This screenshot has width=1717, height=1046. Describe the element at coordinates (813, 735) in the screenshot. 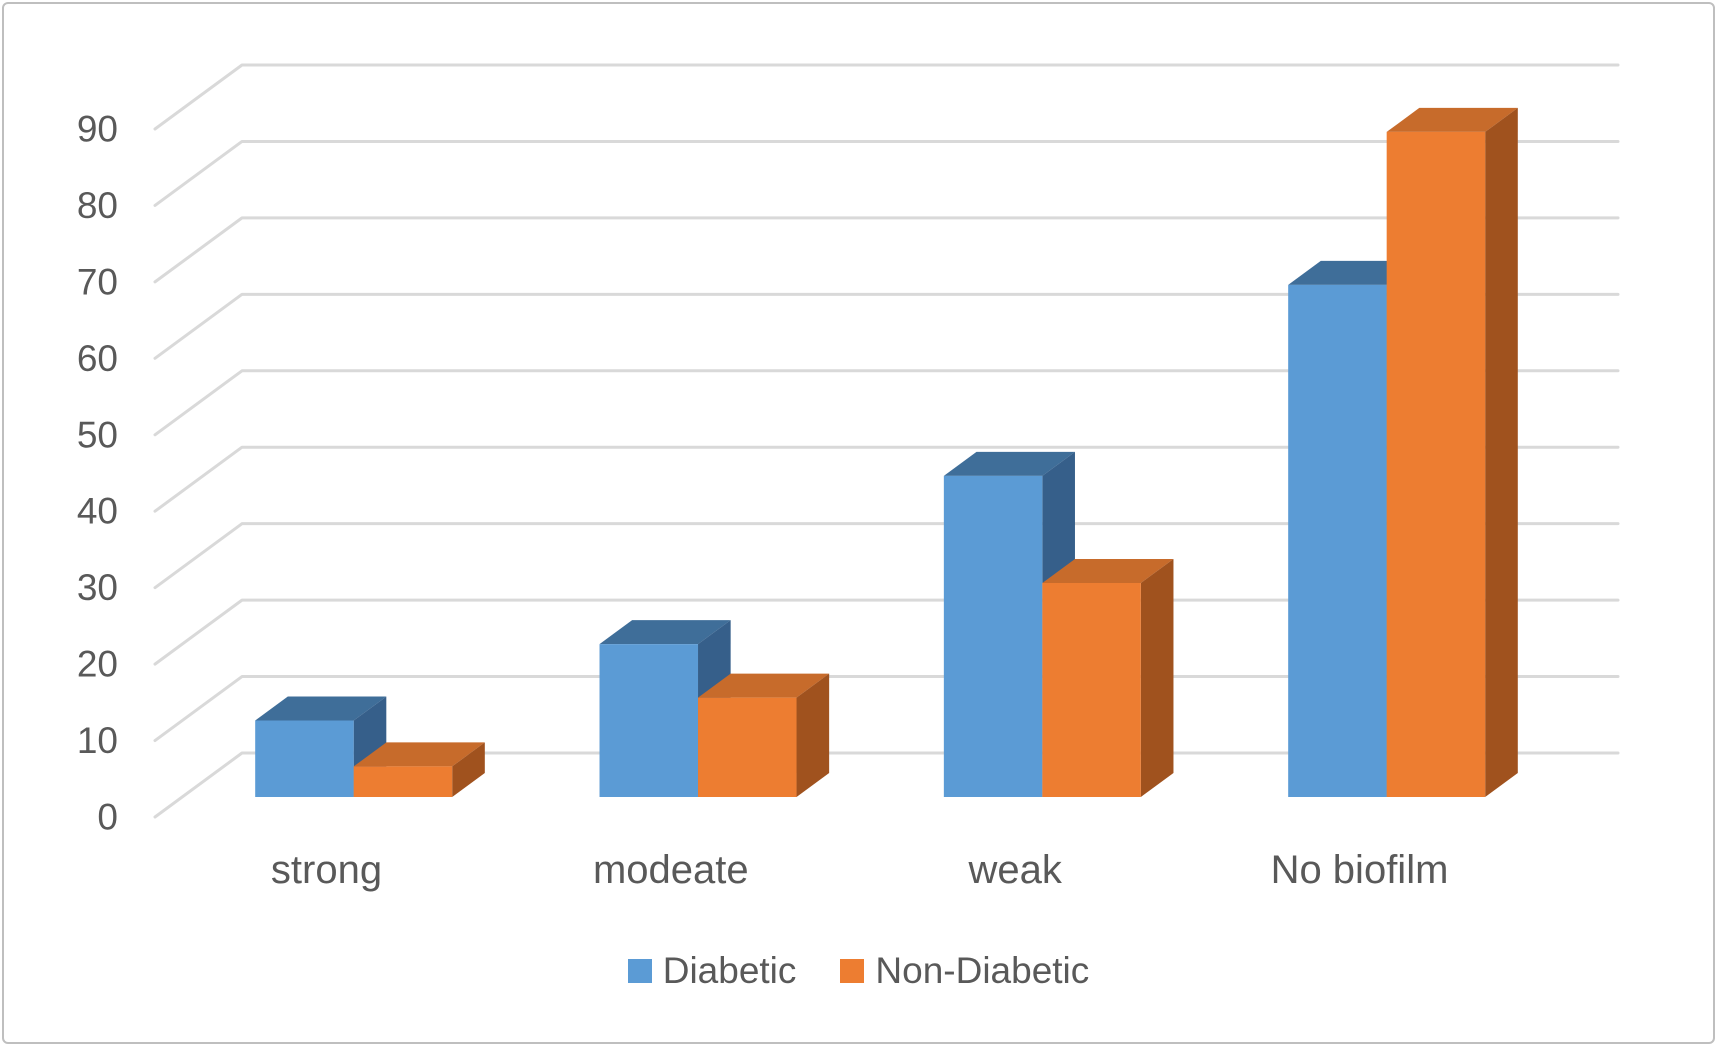

I see `bar-side-non-diabetic-modeate` at that location.